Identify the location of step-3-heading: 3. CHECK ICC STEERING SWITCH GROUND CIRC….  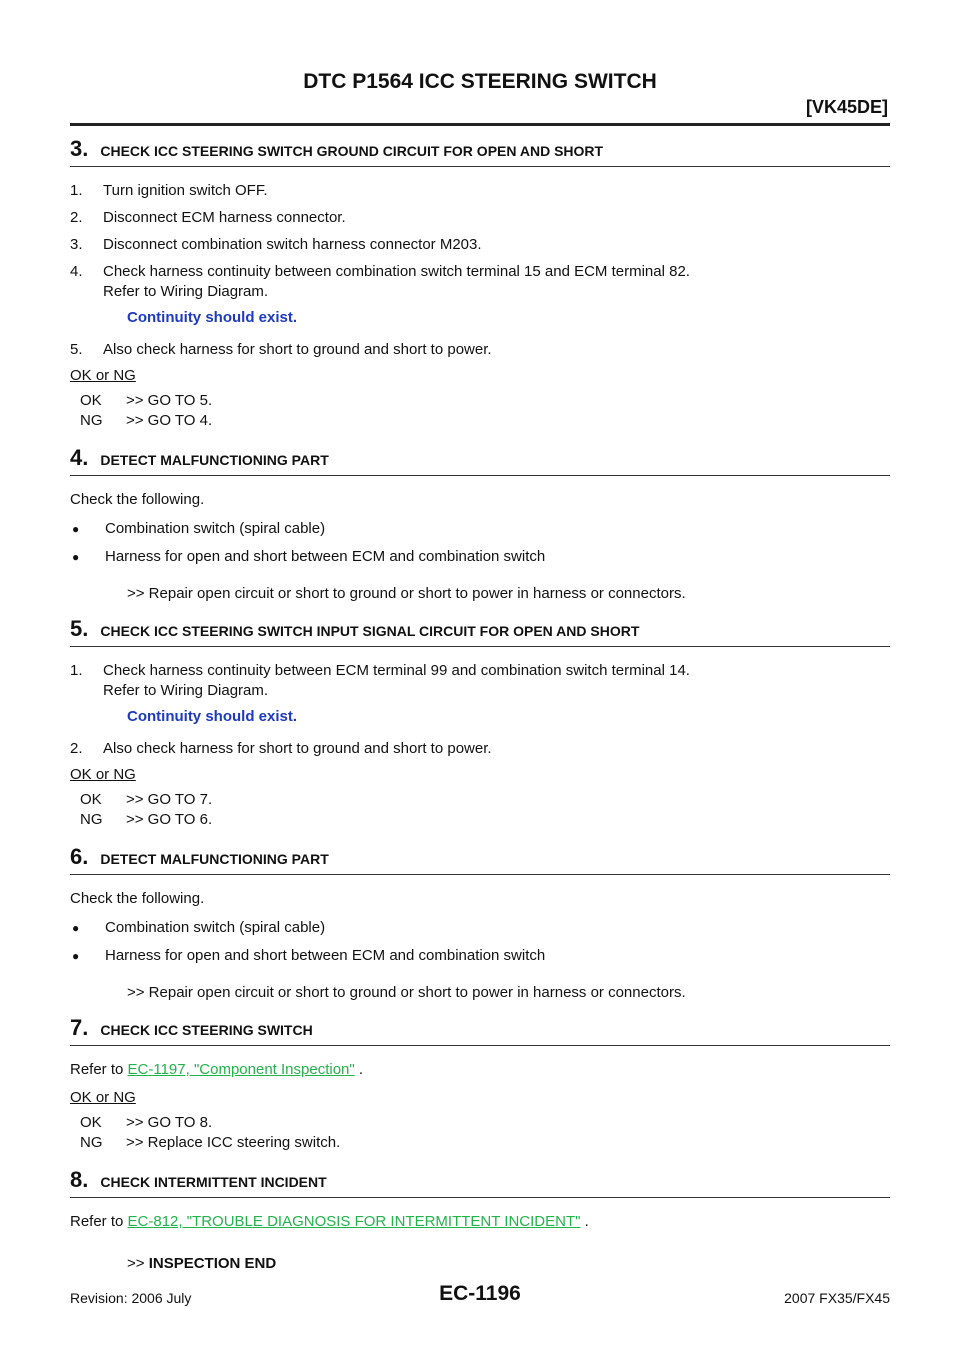
(480, 151).